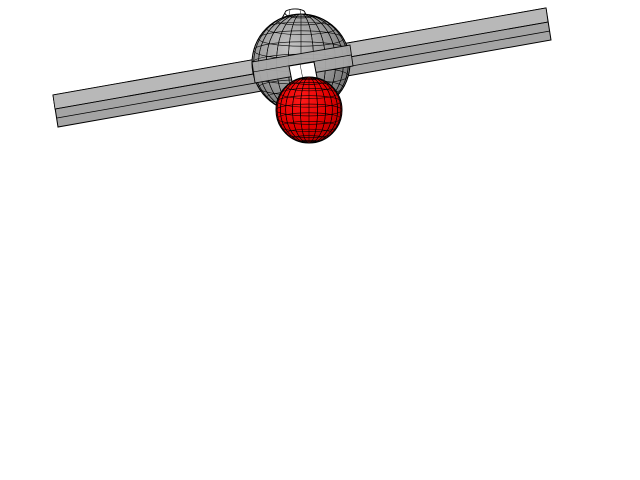 The width and height of the screenshot is (640, 480). I want to click on red-sphere-wire-meridian, so click(309, 110).